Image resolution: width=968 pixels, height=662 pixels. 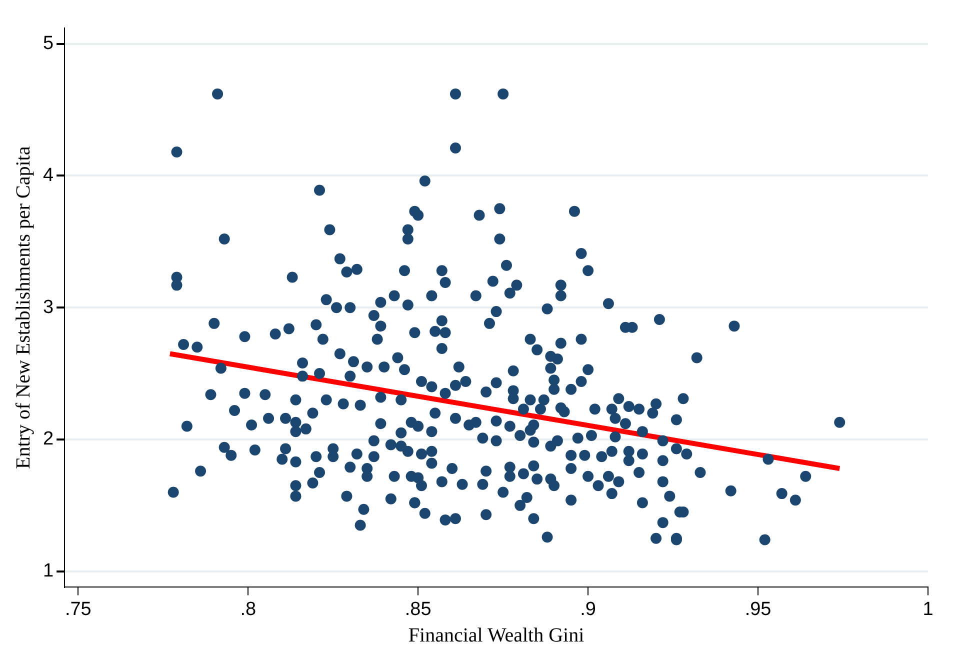 I want to click on x-tick-label: .75, so click(x=78, y=609).